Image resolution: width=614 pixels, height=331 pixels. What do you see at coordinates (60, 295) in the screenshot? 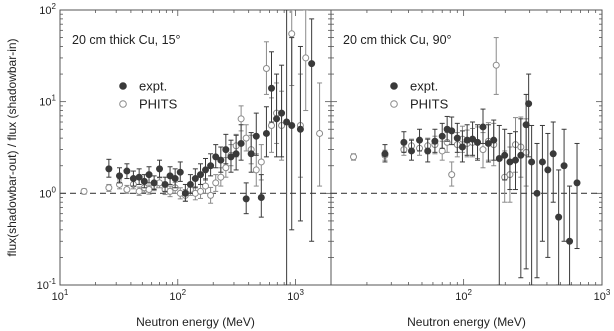
I see `x-tick-label: 10¹` at bounding box center [60, 295].